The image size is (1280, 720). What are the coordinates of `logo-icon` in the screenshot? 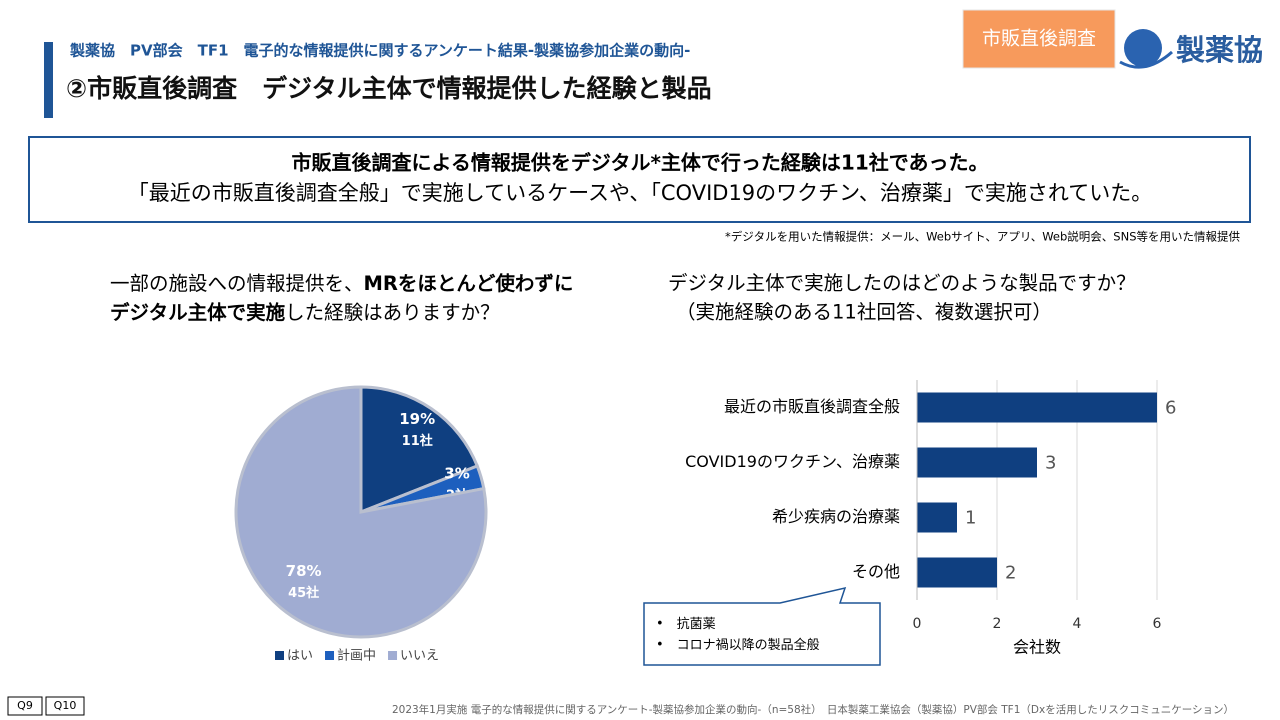 It's located at (1143, 48).